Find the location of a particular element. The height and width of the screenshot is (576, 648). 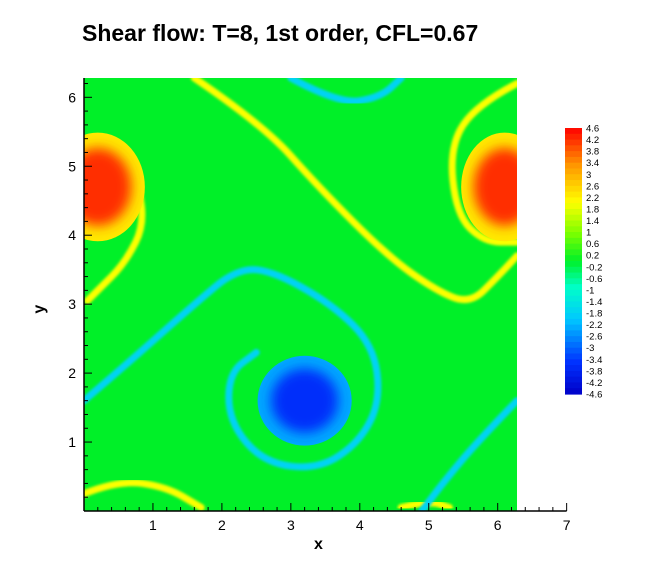

colorbar-label: 3.8 is located at coordinates (592, 152).